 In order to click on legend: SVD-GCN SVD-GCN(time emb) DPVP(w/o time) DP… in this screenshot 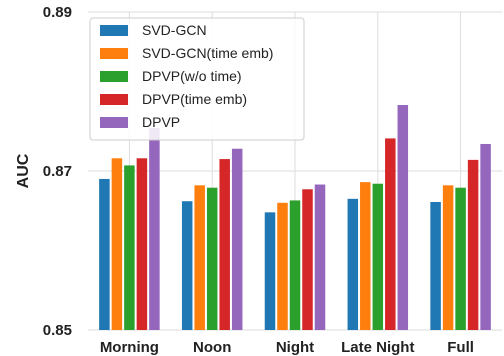, I will do `click(197, 79)`.